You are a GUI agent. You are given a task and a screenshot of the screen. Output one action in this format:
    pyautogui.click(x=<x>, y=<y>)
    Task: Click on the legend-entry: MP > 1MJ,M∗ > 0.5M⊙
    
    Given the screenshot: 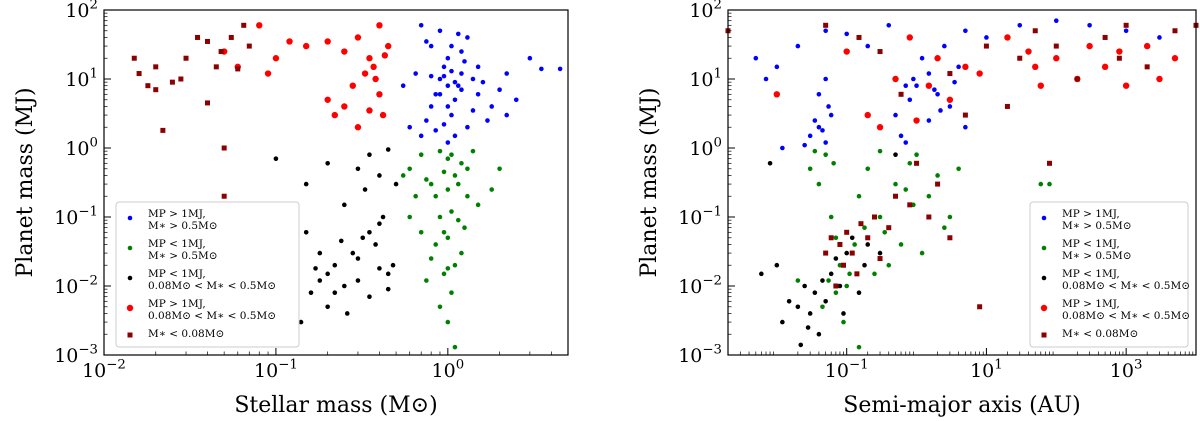 What is the action you would take?
    pyautogui.click(x=172, y=220)
    